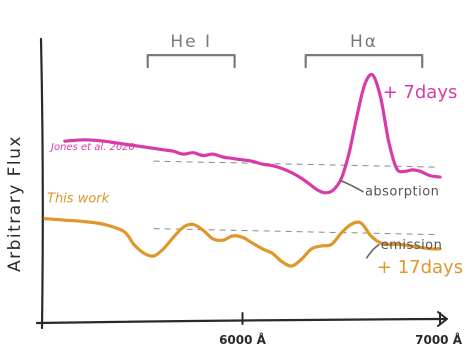 The image size is (467, 352). Describe the element at coordinates (78, 199) in the screenshot. I see `series-name-label: This work` at that location.